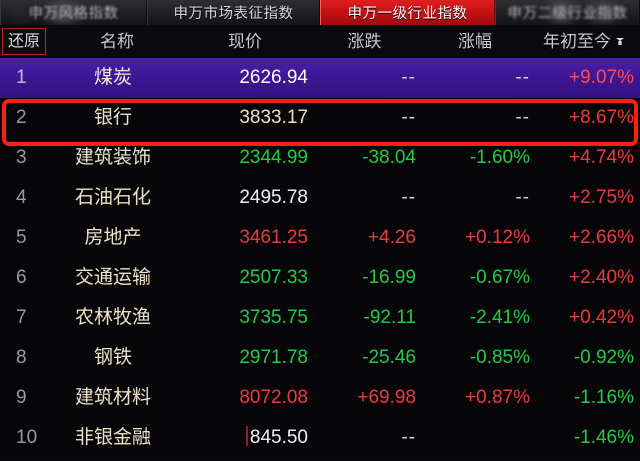  Describe the element at coordinates (21, 117) in the screenshot. I see `row-index: 2` at that location.